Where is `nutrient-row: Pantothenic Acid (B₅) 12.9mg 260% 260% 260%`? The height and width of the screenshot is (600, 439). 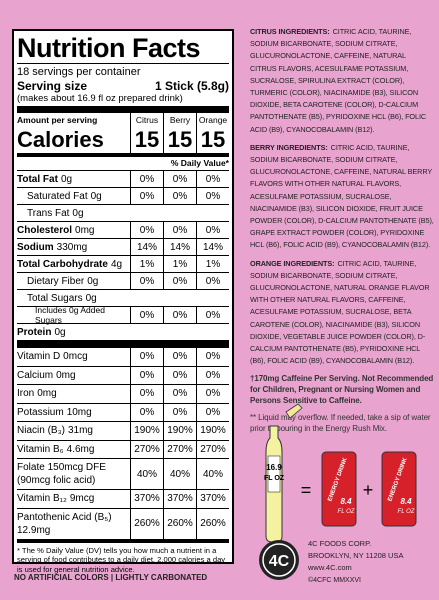
nutrient-row: Pantothenic Acid (B₅) 12.9mg 260% 260% 260% is located at coordinates (123, 523).